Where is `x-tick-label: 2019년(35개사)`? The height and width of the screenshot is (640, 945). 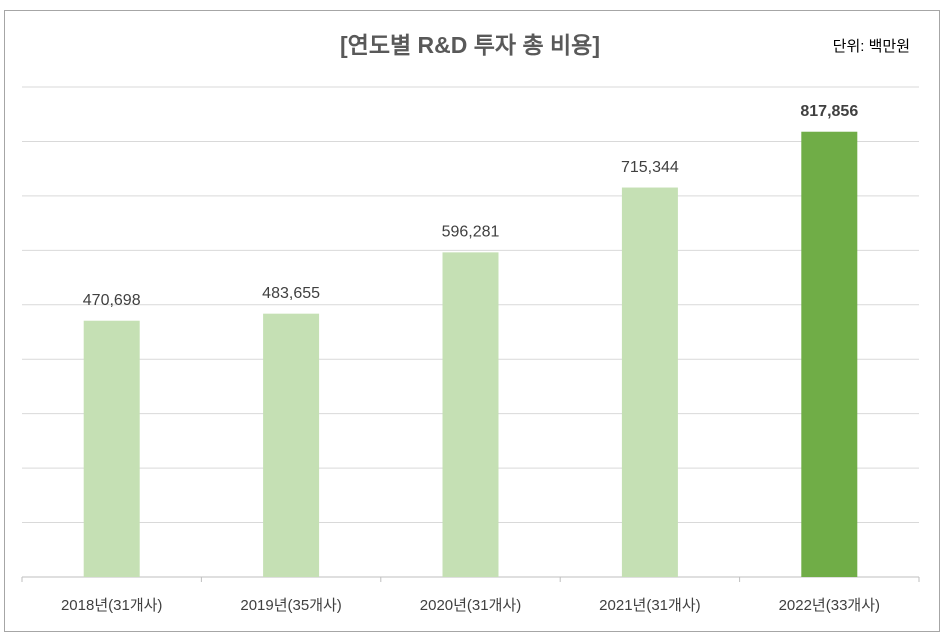
x-tick-label: 2019년(35개사) is located at coordinates (290, 605).